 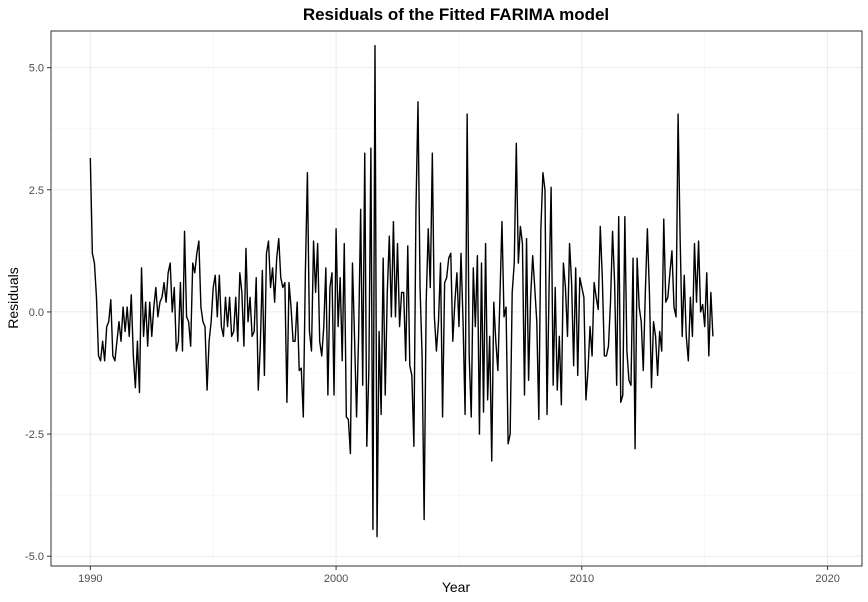 I want to click on y-tick-label: -2.5, so click(x=34, y=435).